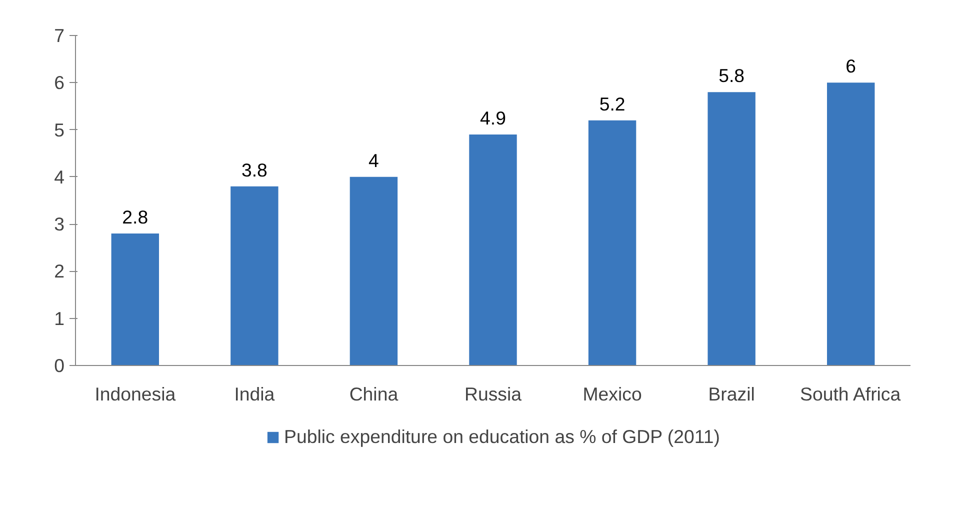 This screenshot has width=955, height=527. What do you see at coordinates (135, 217) in the screenshot?
I see `data-label: 2.8` at bounding box center [135, 217].